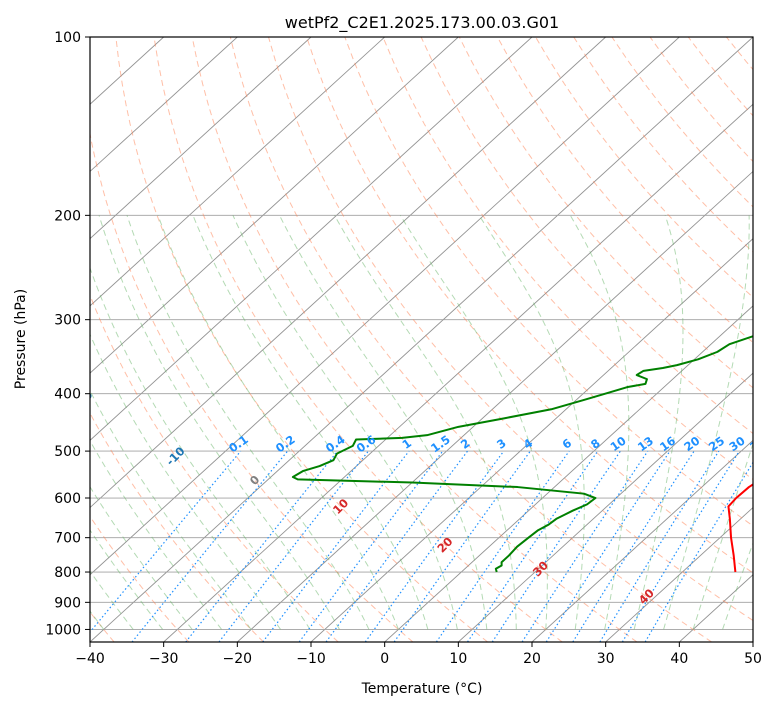  What do you see at coordinates (458, 659) in the screenshot?
I see `x-tick-label: 10` at bounding box center [458, 659].